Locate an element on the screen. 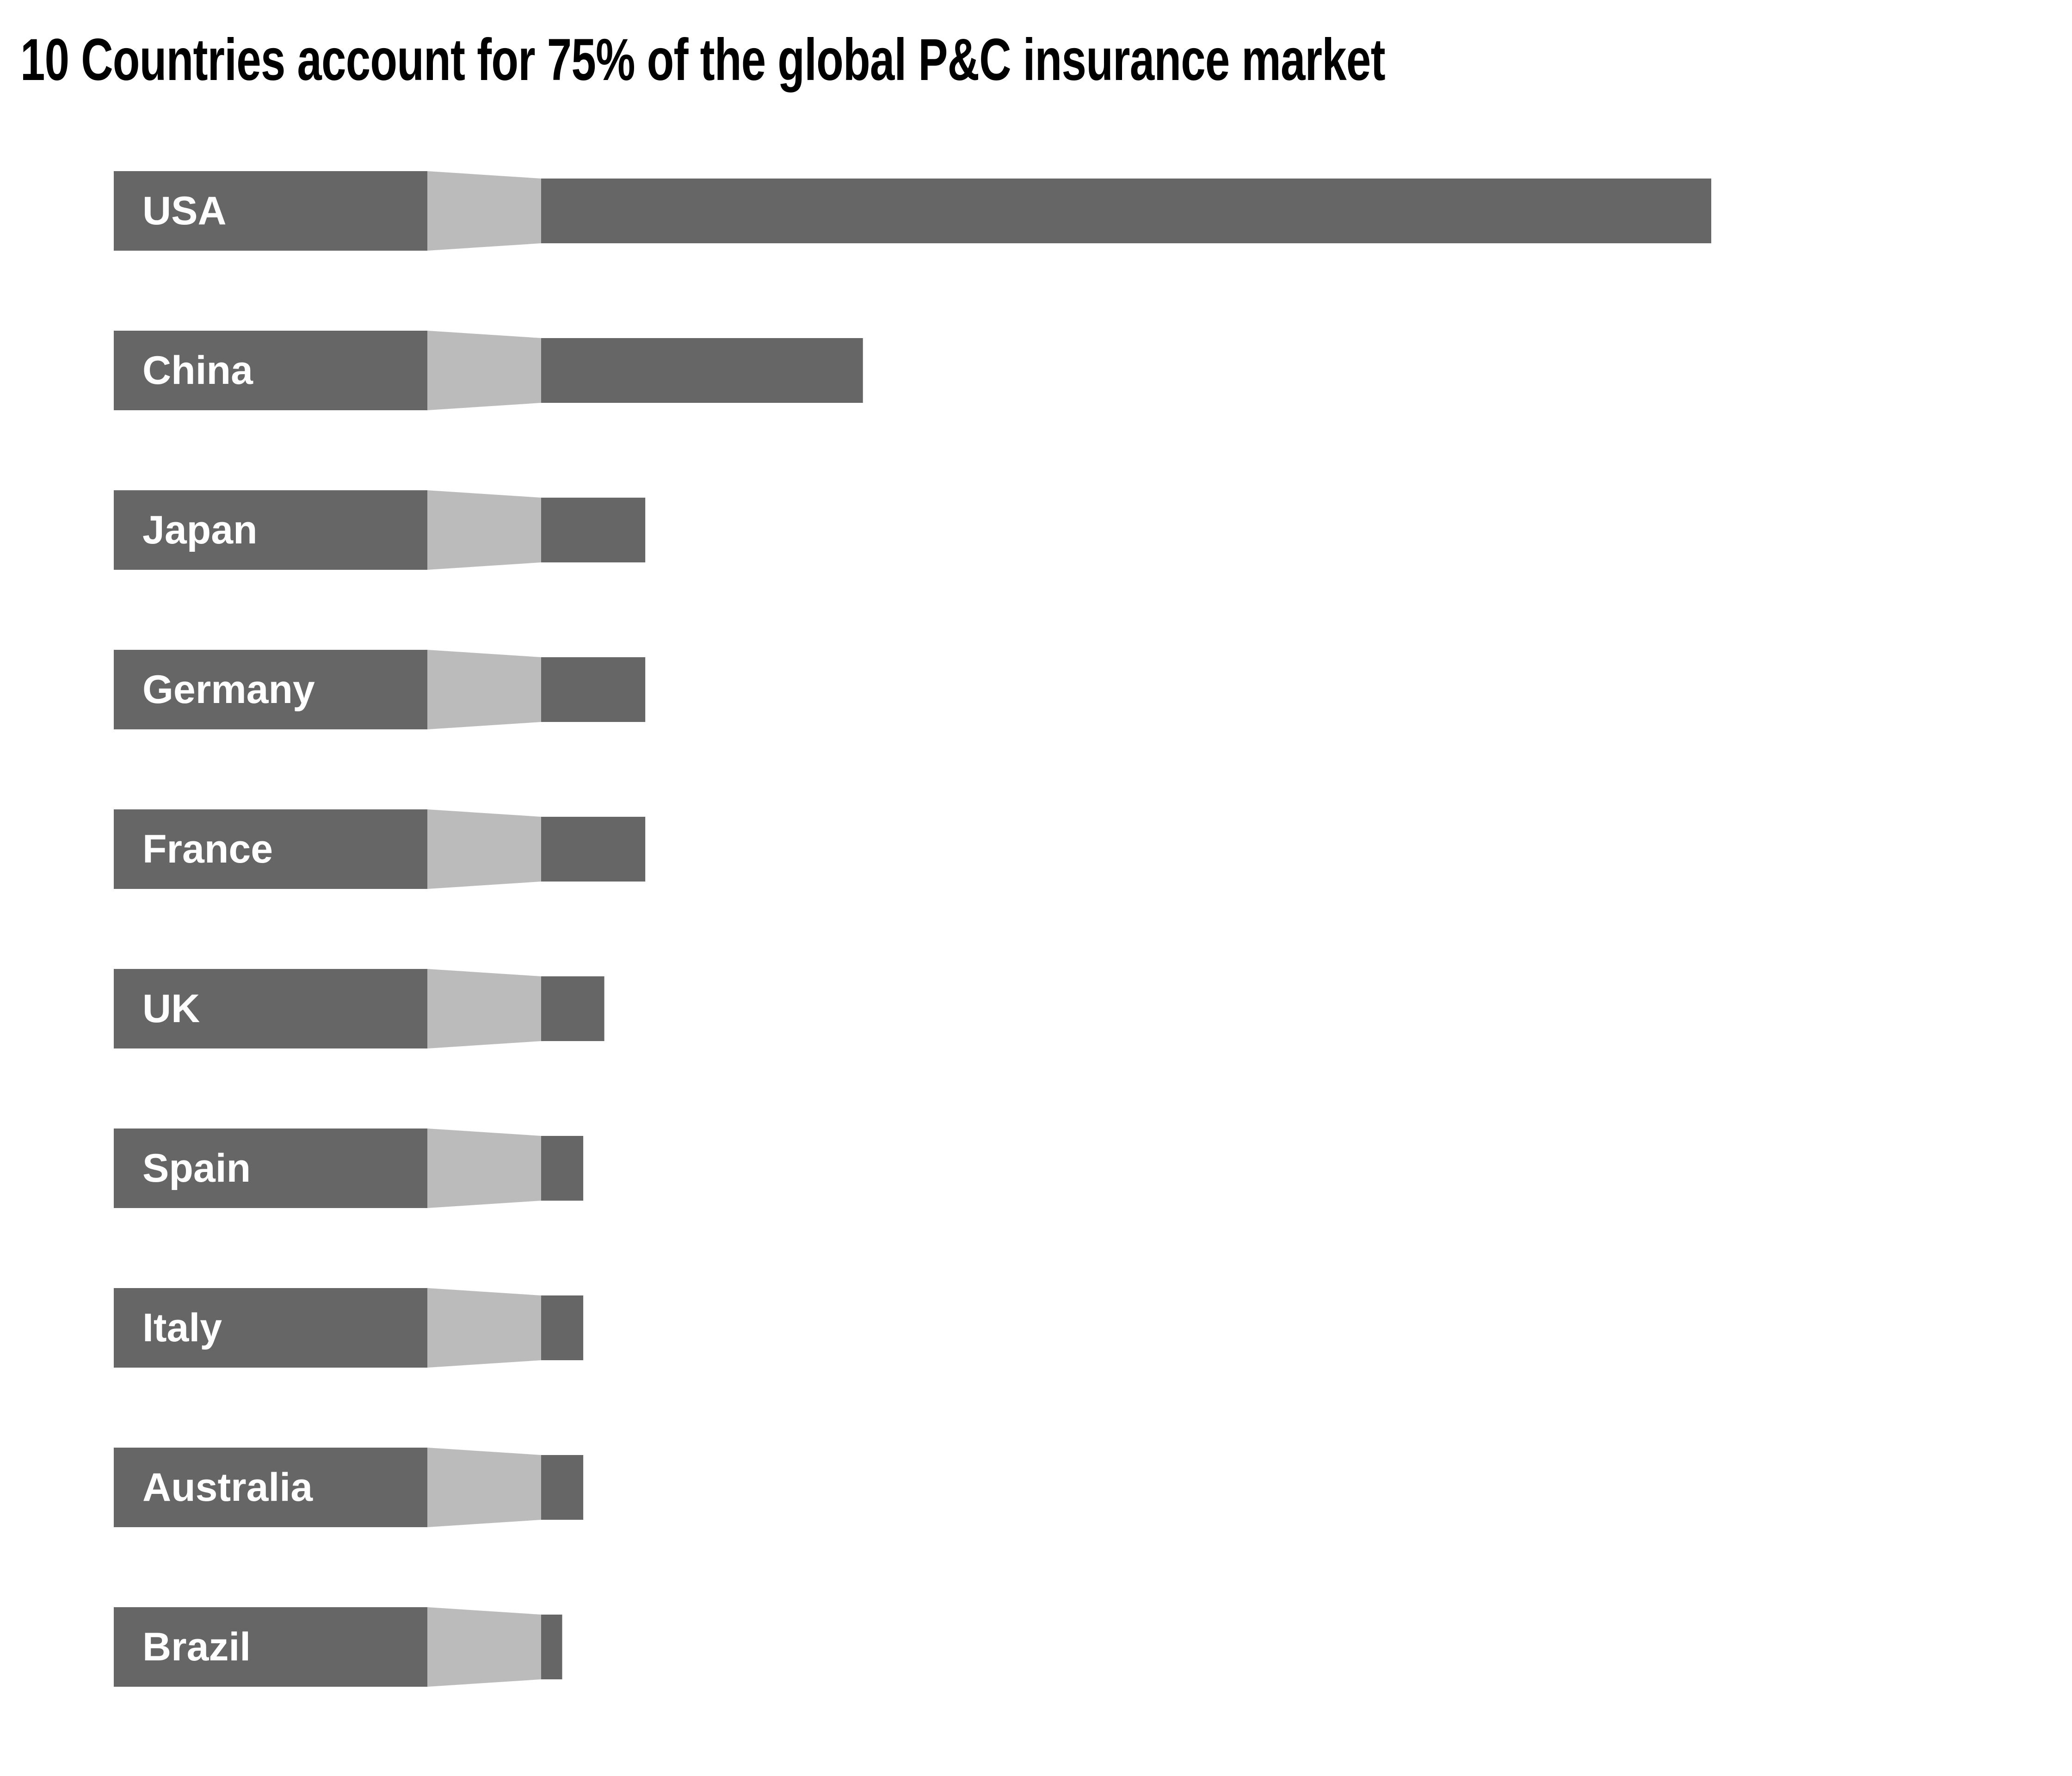  bar-row-brazil: Brazil is located at coordinates (338, 1647).